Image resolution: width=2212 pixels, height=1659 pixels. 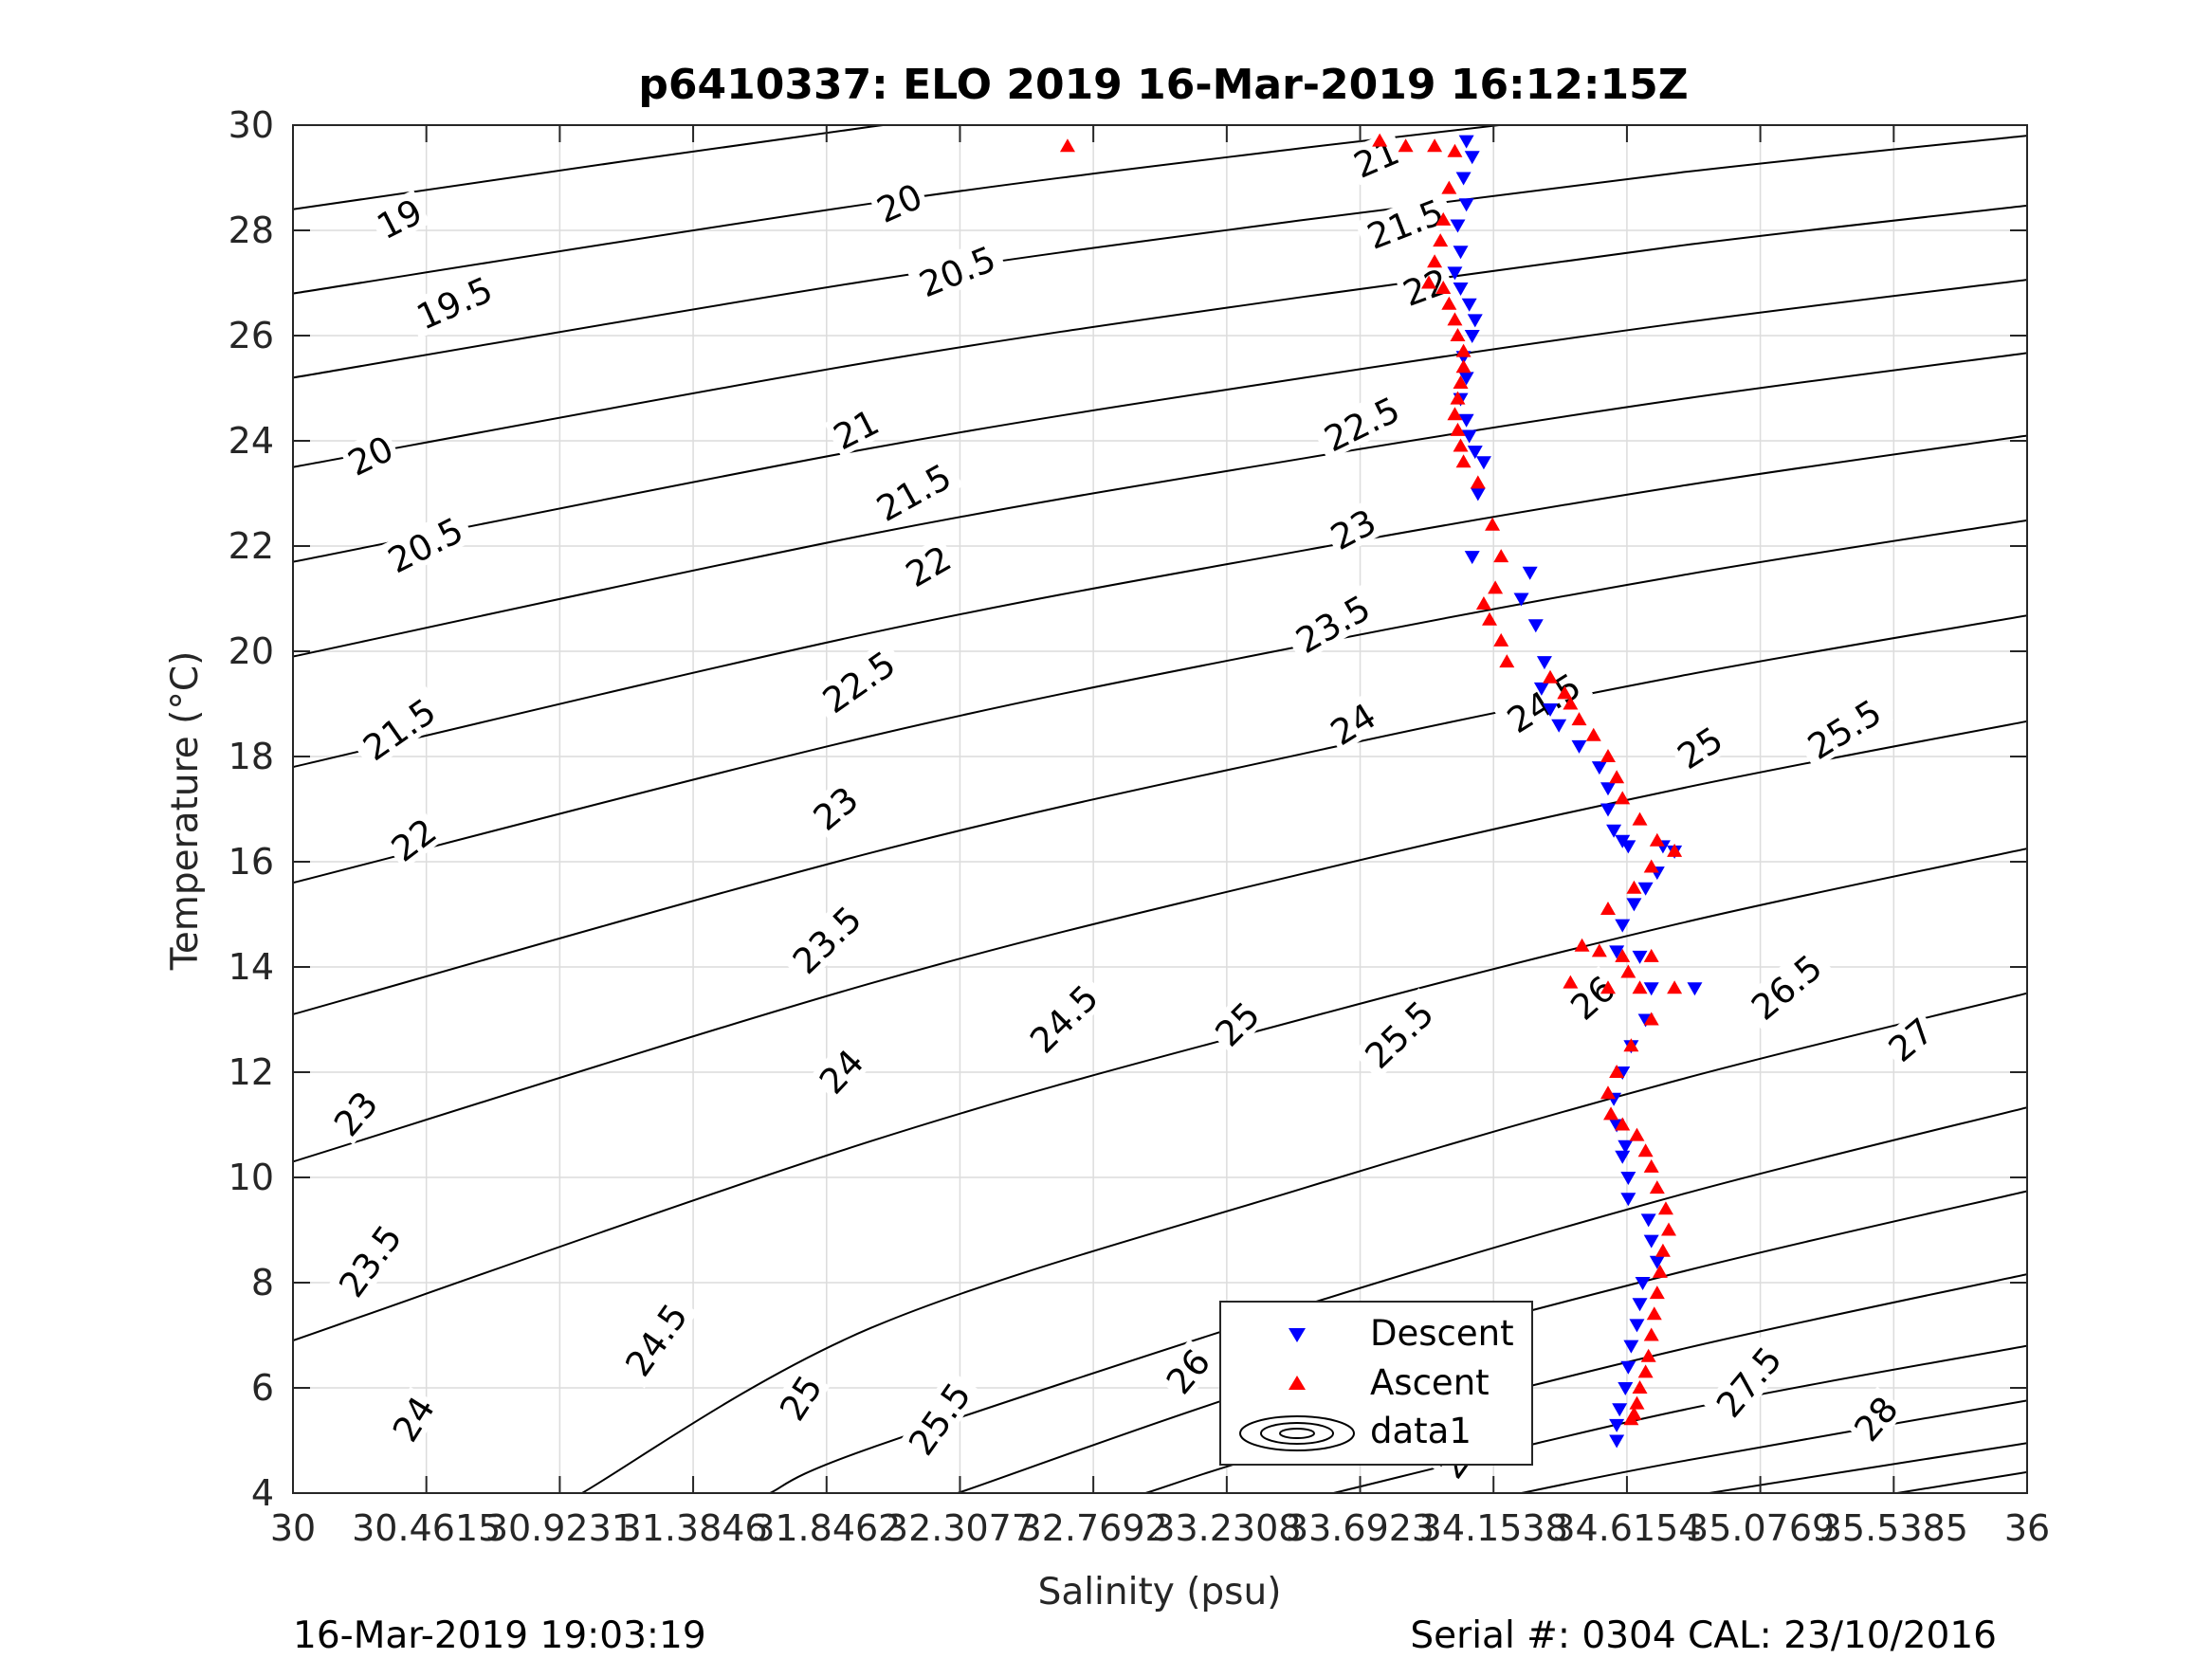 What do you see at coordinates (1163, 85) in the screenshot?
I see `chart-title: p6410337: ELO 2019 16-Mar-2019 16:12:15Z` at bounding box center [1163, 85].